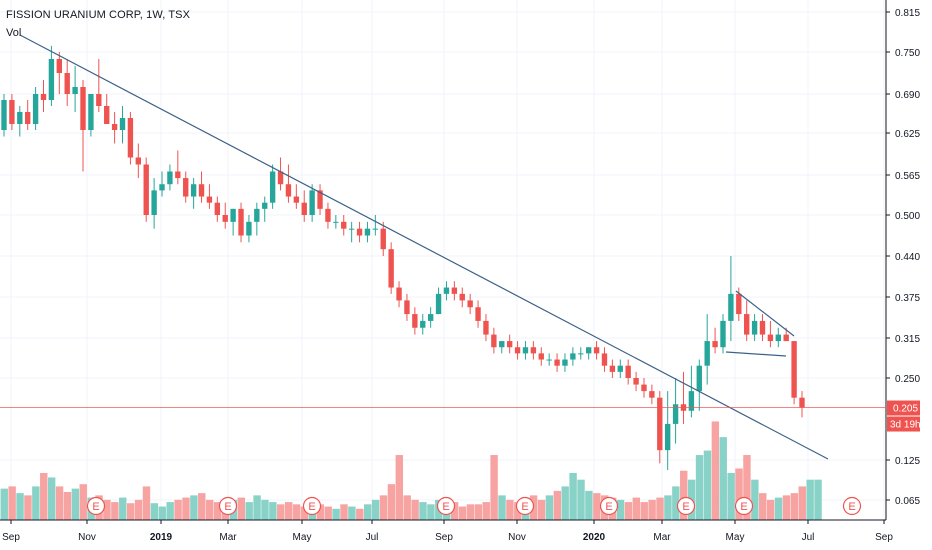 The image size is (932, 550). I want to click on bar-countdown: 3d 19h, so click(905, 425).